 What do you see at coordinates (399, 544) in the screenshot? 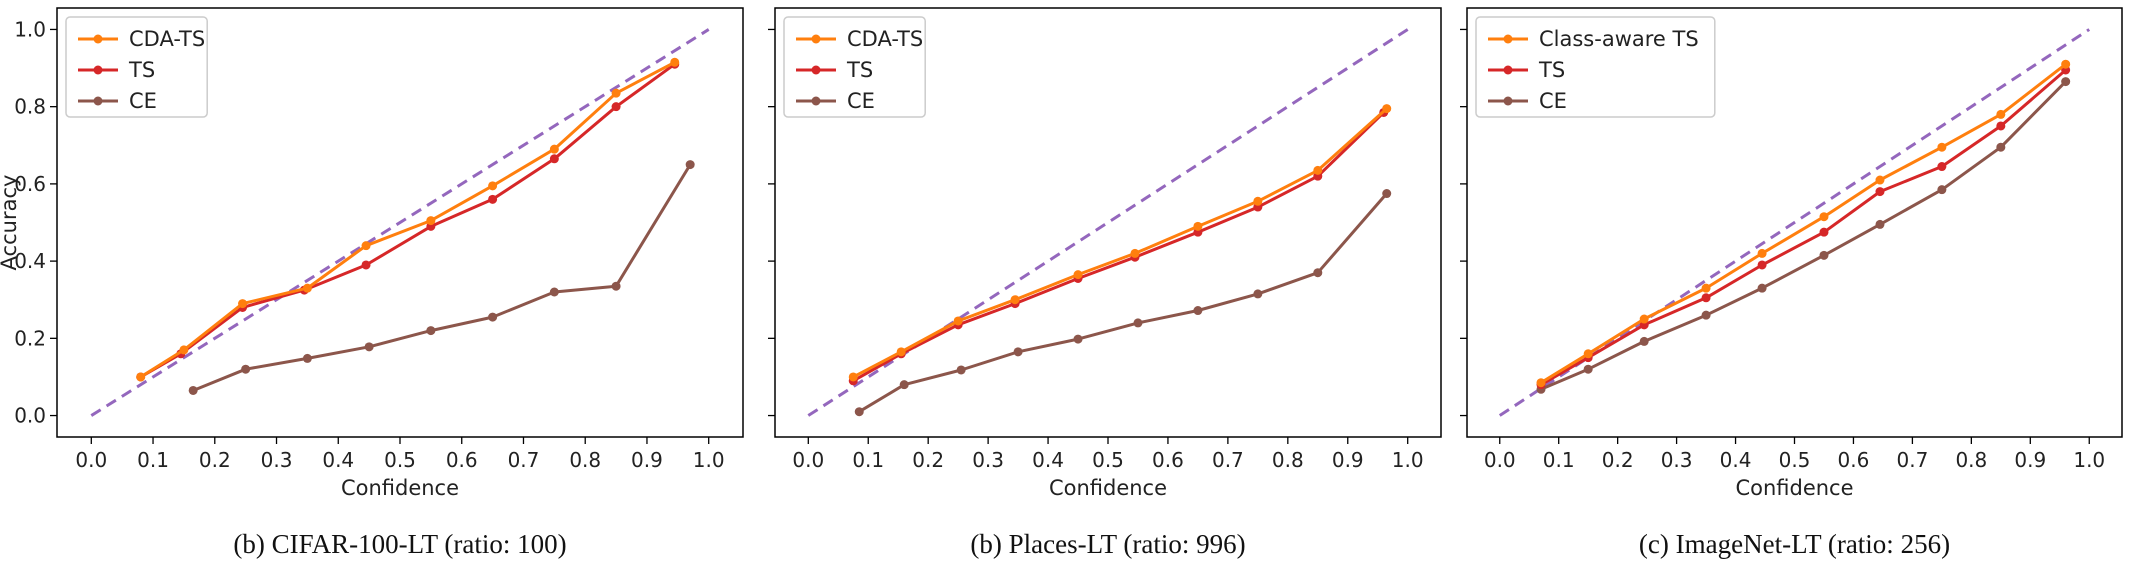
I see `panel-caption: (b) CIFAR-100-LT (ratio: 100)` at bounding box center [399, 544].